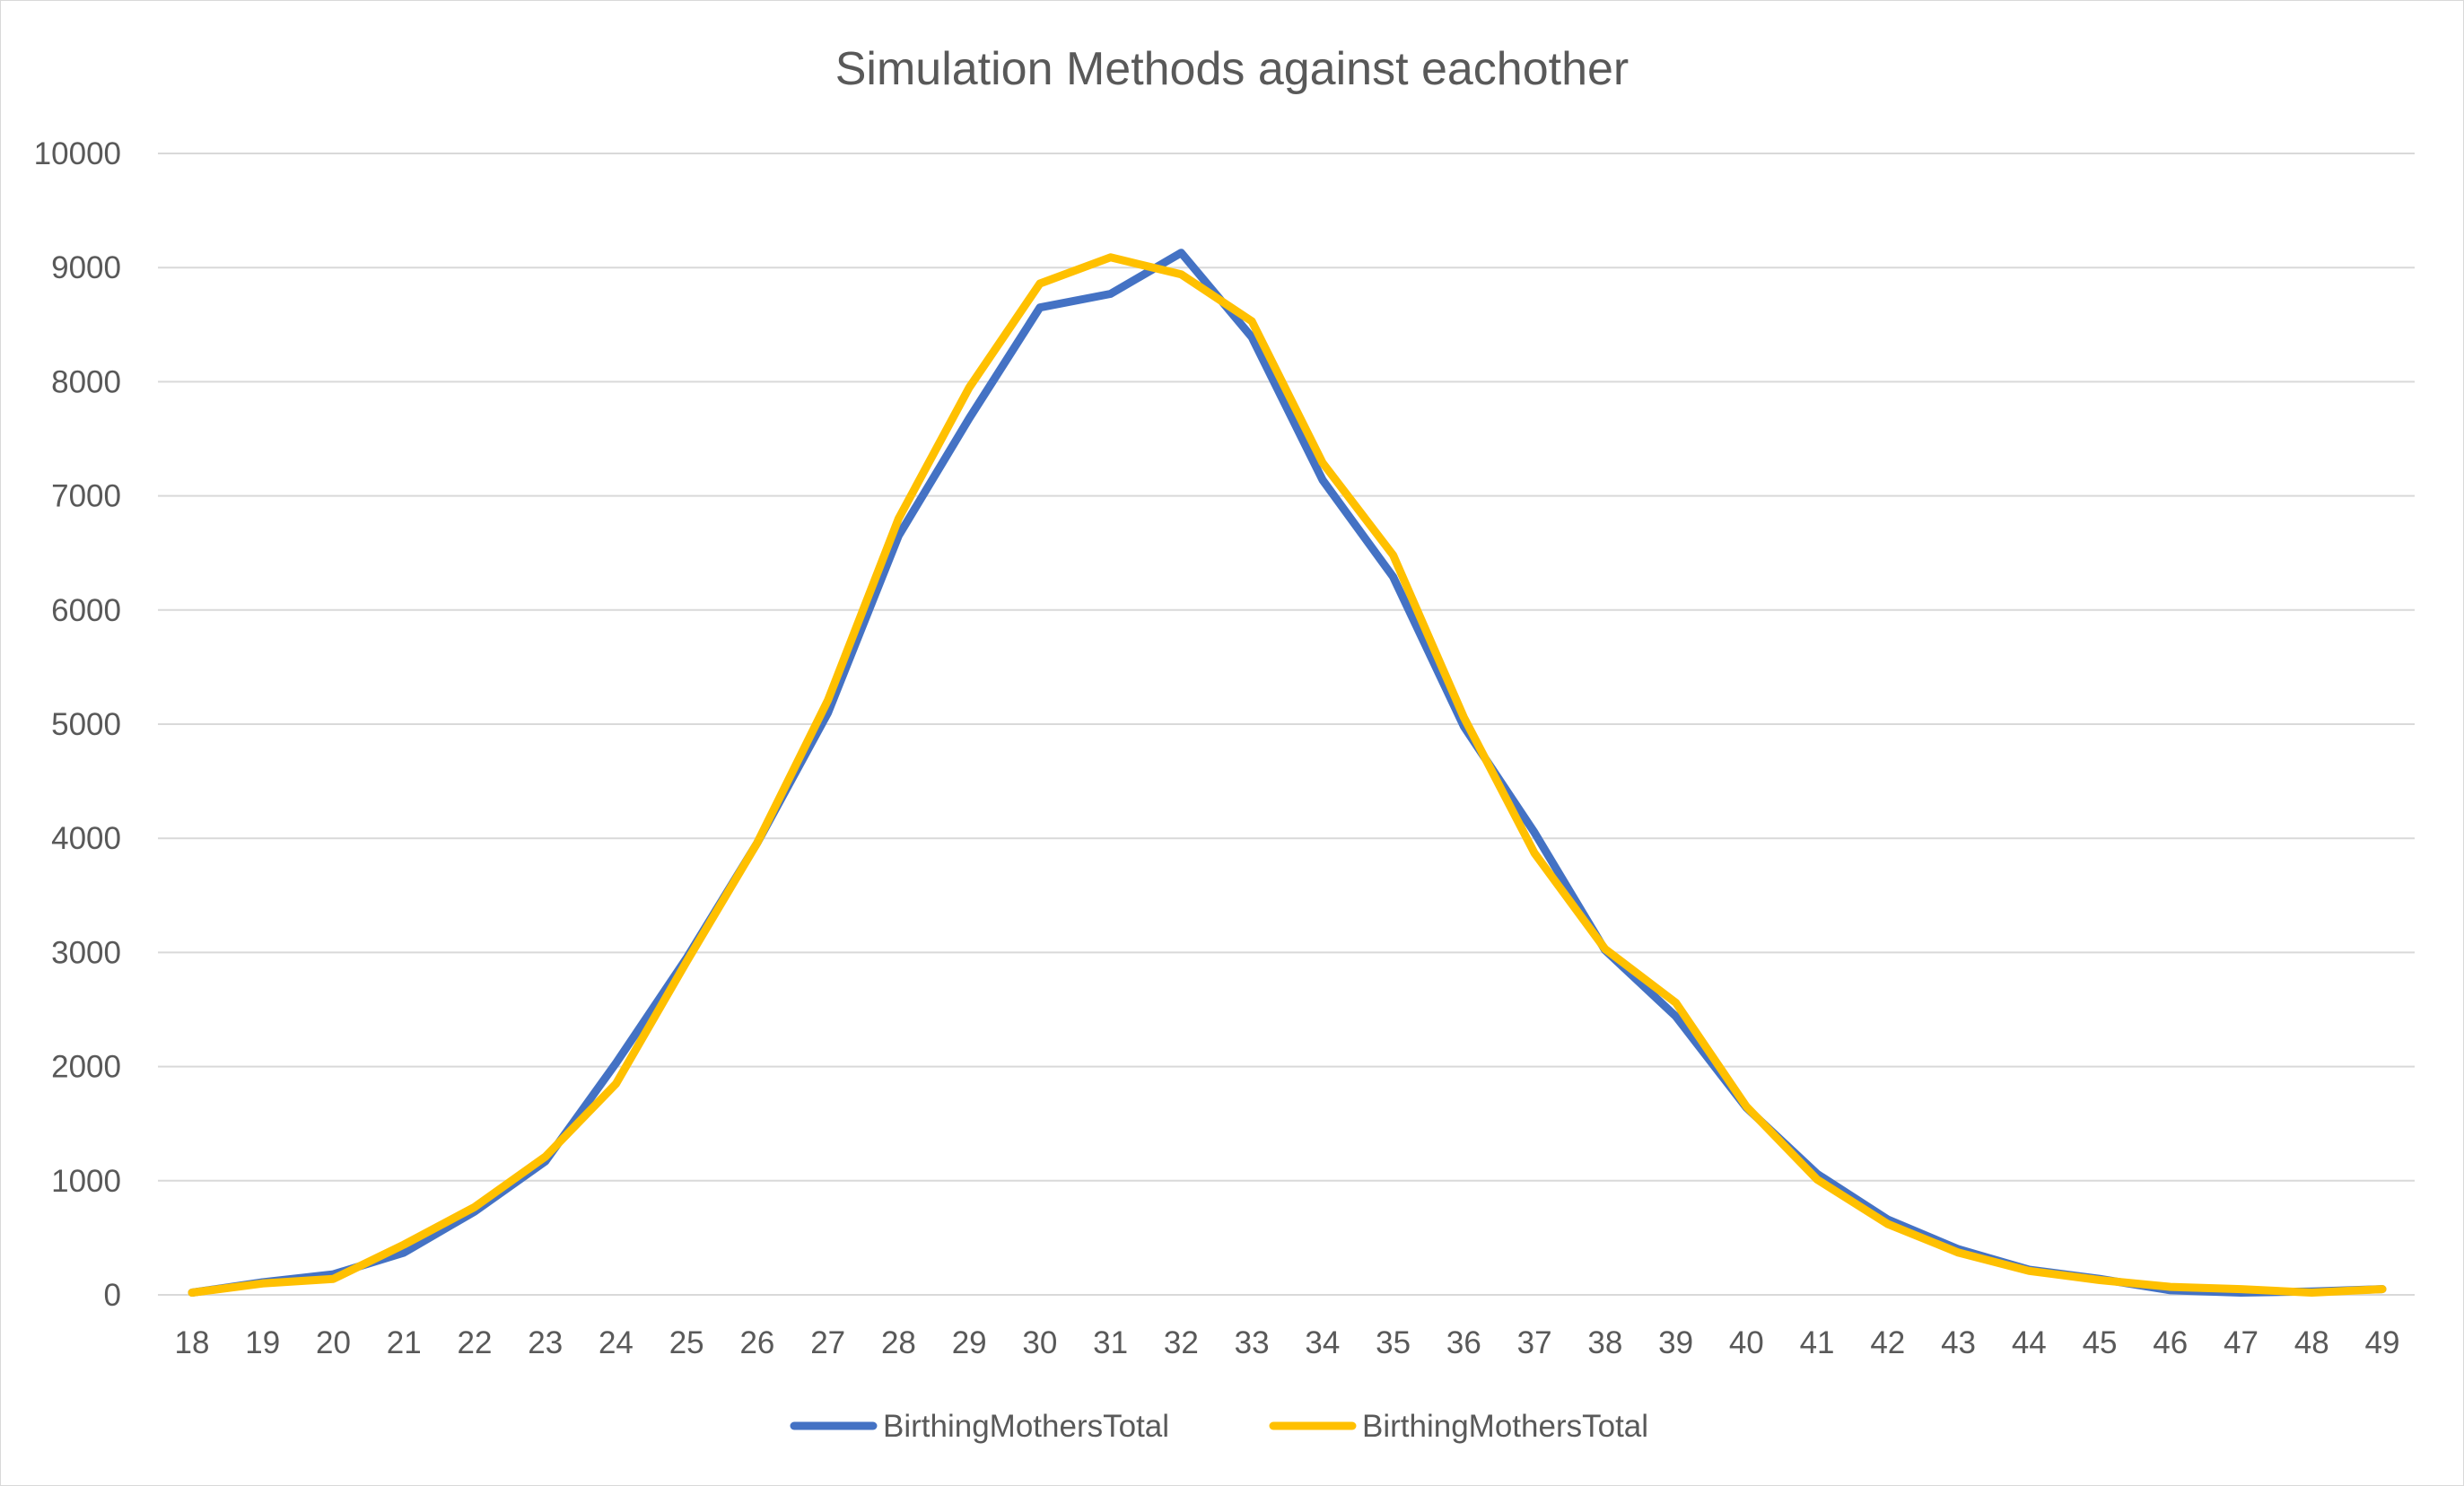 The image size is (2464, 1486). What do you see at coordinates (1039, 1342) in the screenshot?
I see `x-tick-label: 30` at bounding box center [1039, 1342].